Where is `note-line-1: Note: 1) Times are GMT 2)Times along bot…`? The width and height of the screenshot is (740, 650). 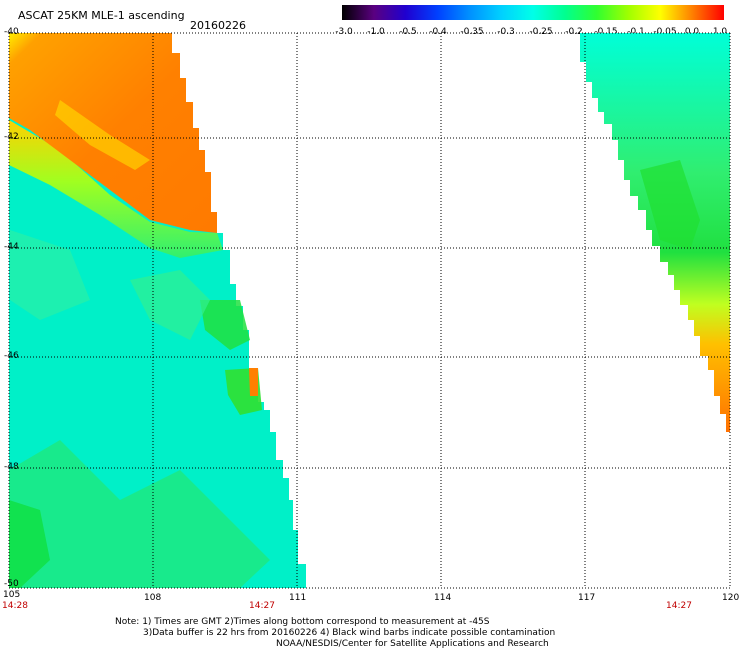
note-line-1: Note: 1) Times are GMT 2)Times along bot… is located at coordinates (302, 622).